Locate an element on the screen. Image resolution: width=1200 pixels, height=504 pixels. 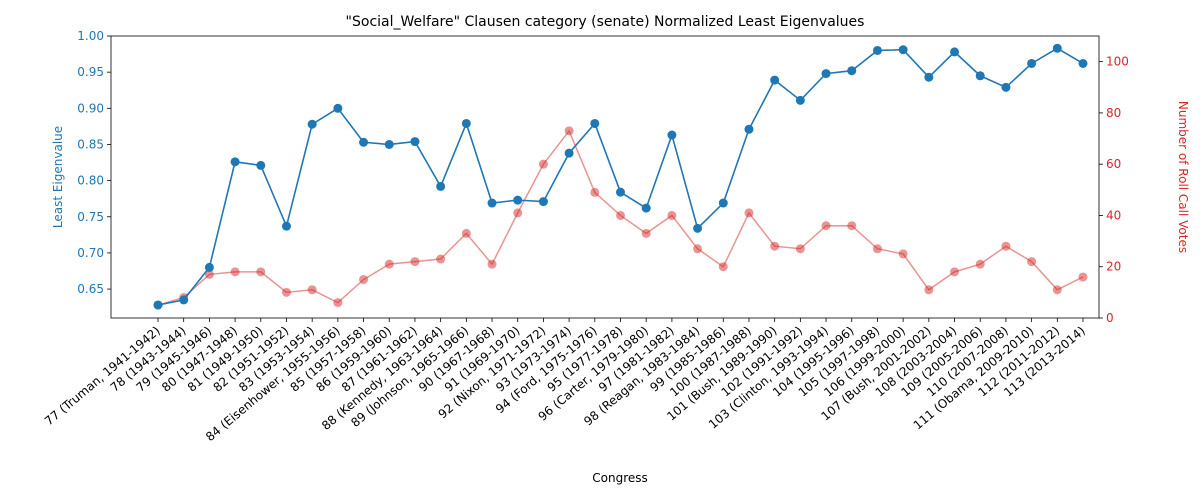
left-y-axis: 0.65 0.70 0.75 0.80 0.85 0.90 0.95 1.00 is located at coordinates (94, 162).